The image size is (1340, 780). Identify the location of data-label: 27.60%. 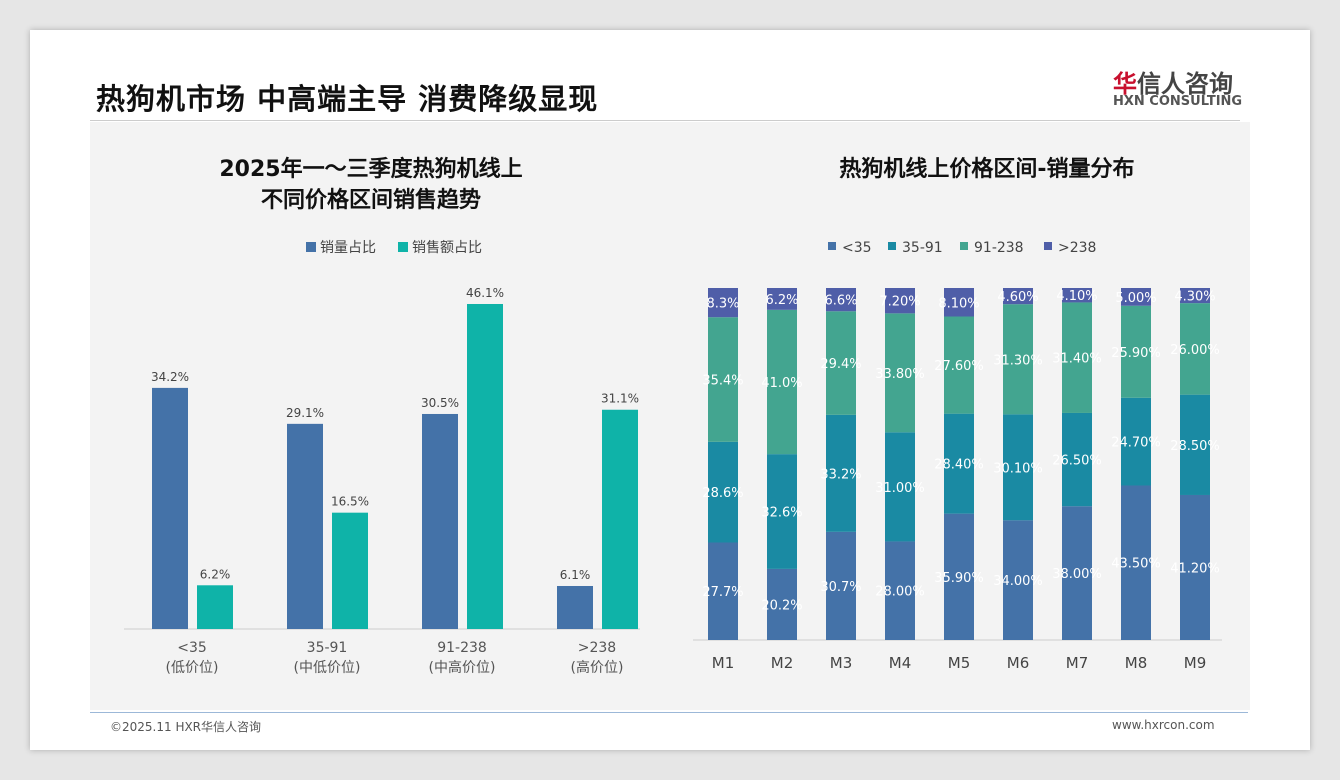
(959, 366).